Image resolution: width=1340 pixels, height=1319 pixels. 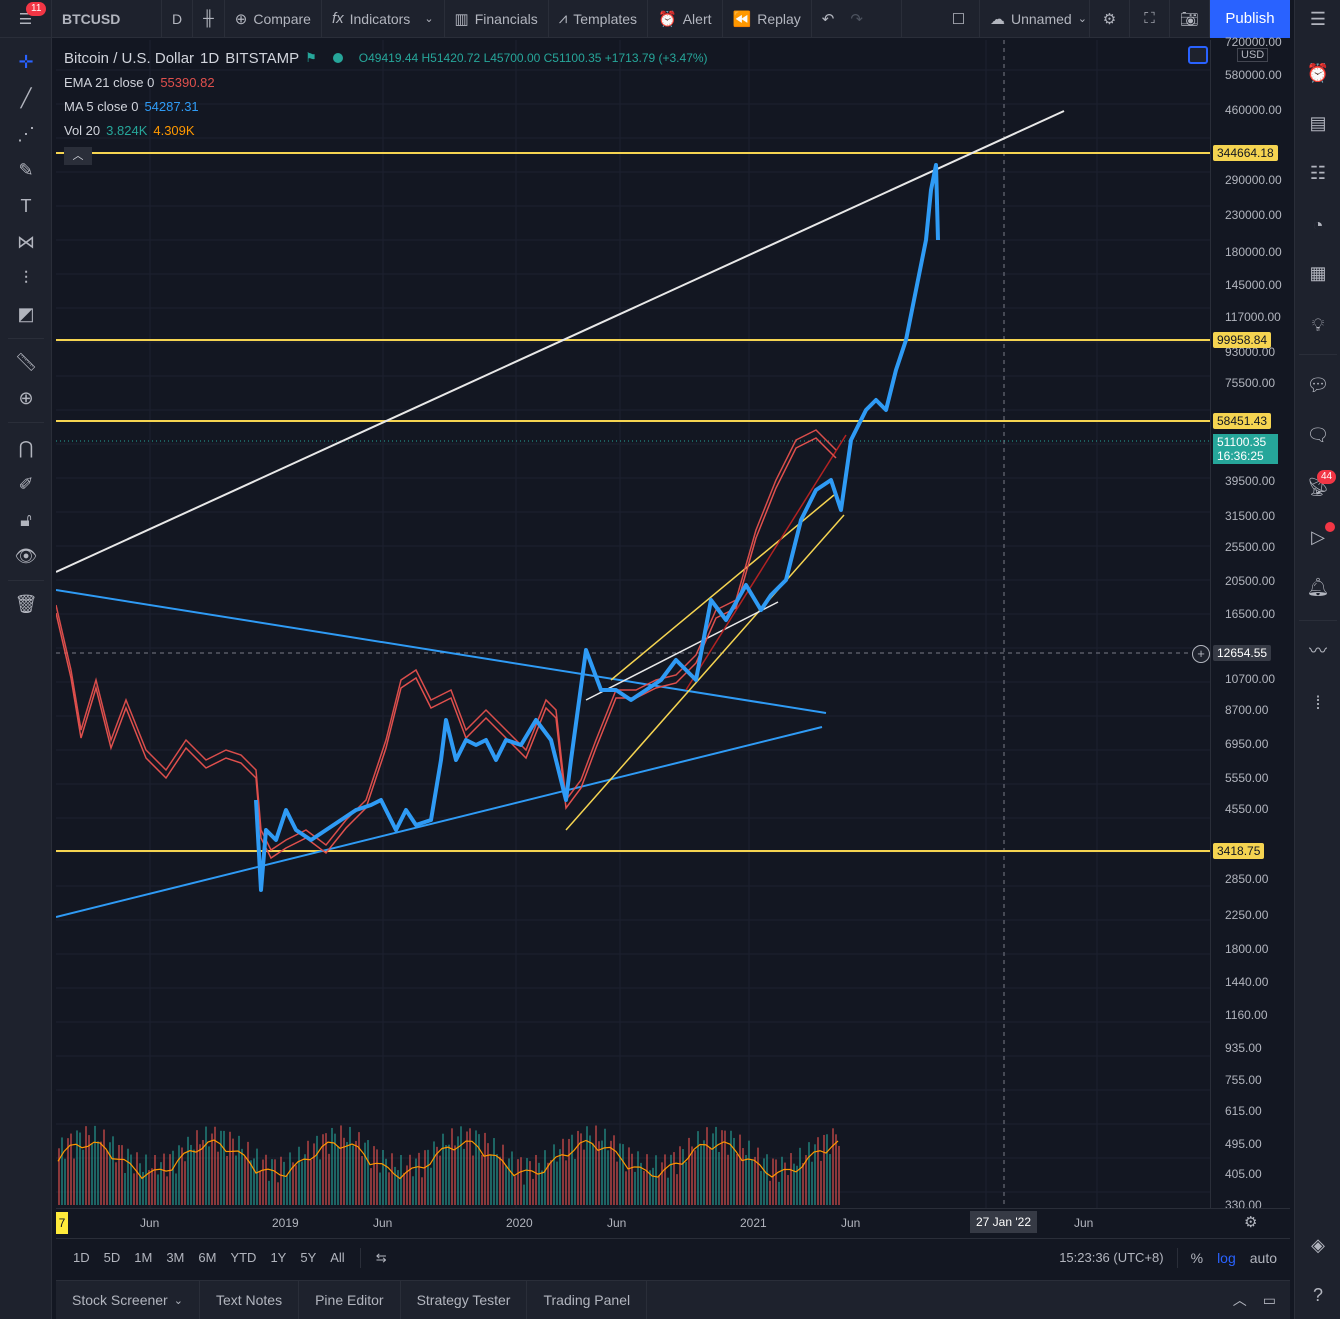 What do you see at coordinates (1318, 1245) in the screenshot?
I see `layers-icon: ◈` at bounding box center [1318, 1245].